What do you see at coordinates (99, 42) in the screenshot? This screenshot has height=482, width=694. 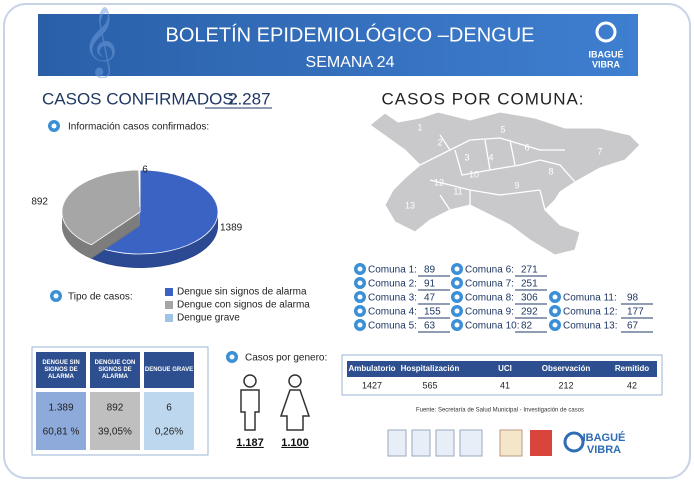 I see `header-ornament: 𝄞` at bounding box center [99, 42].